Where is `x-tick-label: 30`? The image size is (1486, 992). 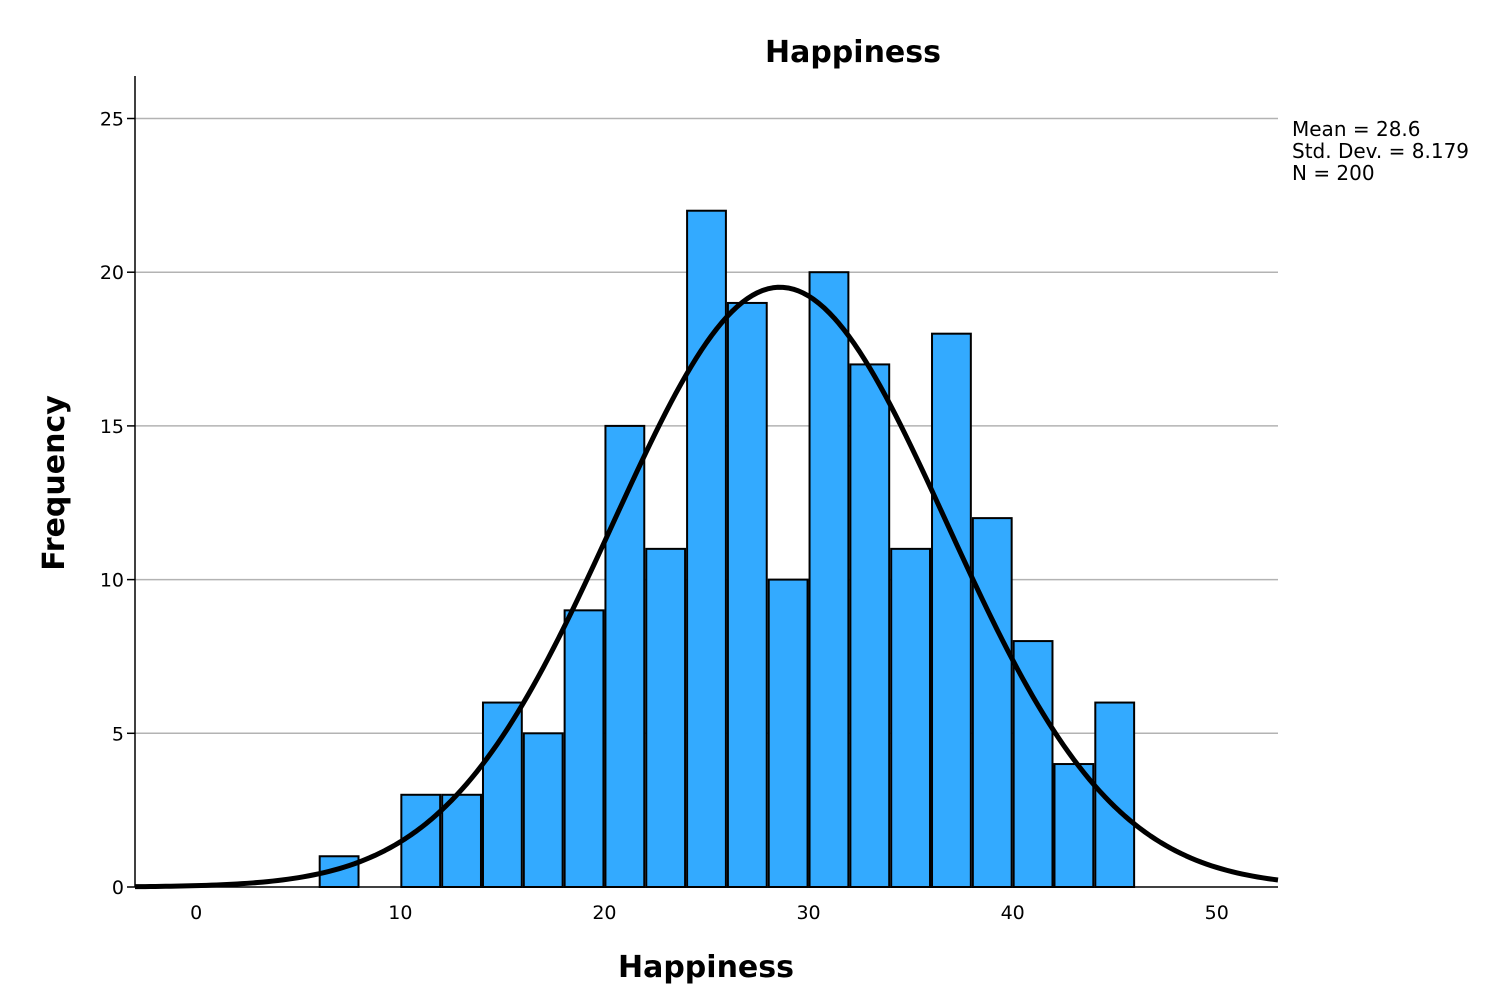
x-tick-label: 30 is located at coordinates (808, 913).